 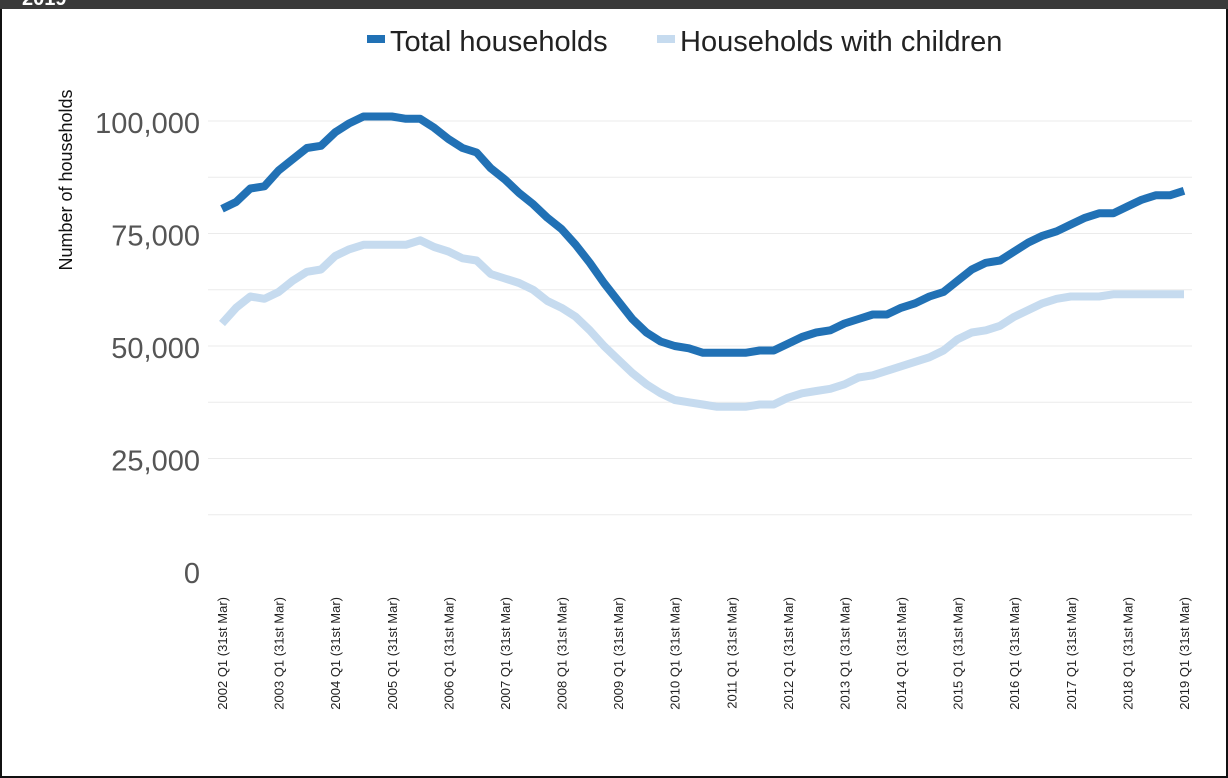 What do you see at coordinates (675, 653) in the screenshot?
I see `x-tick-label: 2010 Q1 (31st Mar)` at bounding box center [675, 653].